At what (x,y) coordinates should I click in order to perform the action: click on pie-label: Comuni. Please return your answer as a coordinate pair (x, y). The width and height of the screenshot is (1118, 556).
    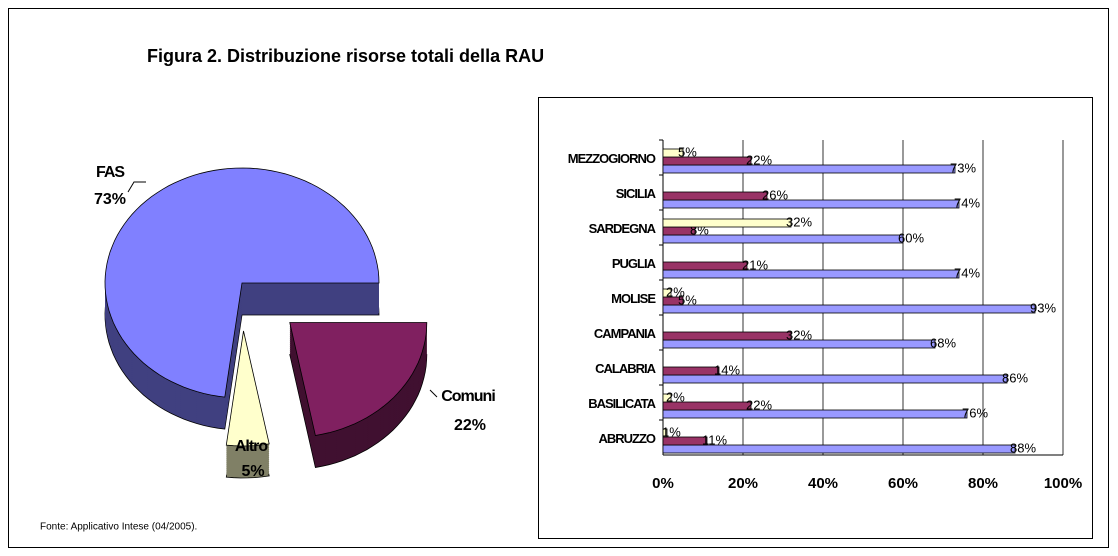
    Looking at the image, I should click on (468, 396).